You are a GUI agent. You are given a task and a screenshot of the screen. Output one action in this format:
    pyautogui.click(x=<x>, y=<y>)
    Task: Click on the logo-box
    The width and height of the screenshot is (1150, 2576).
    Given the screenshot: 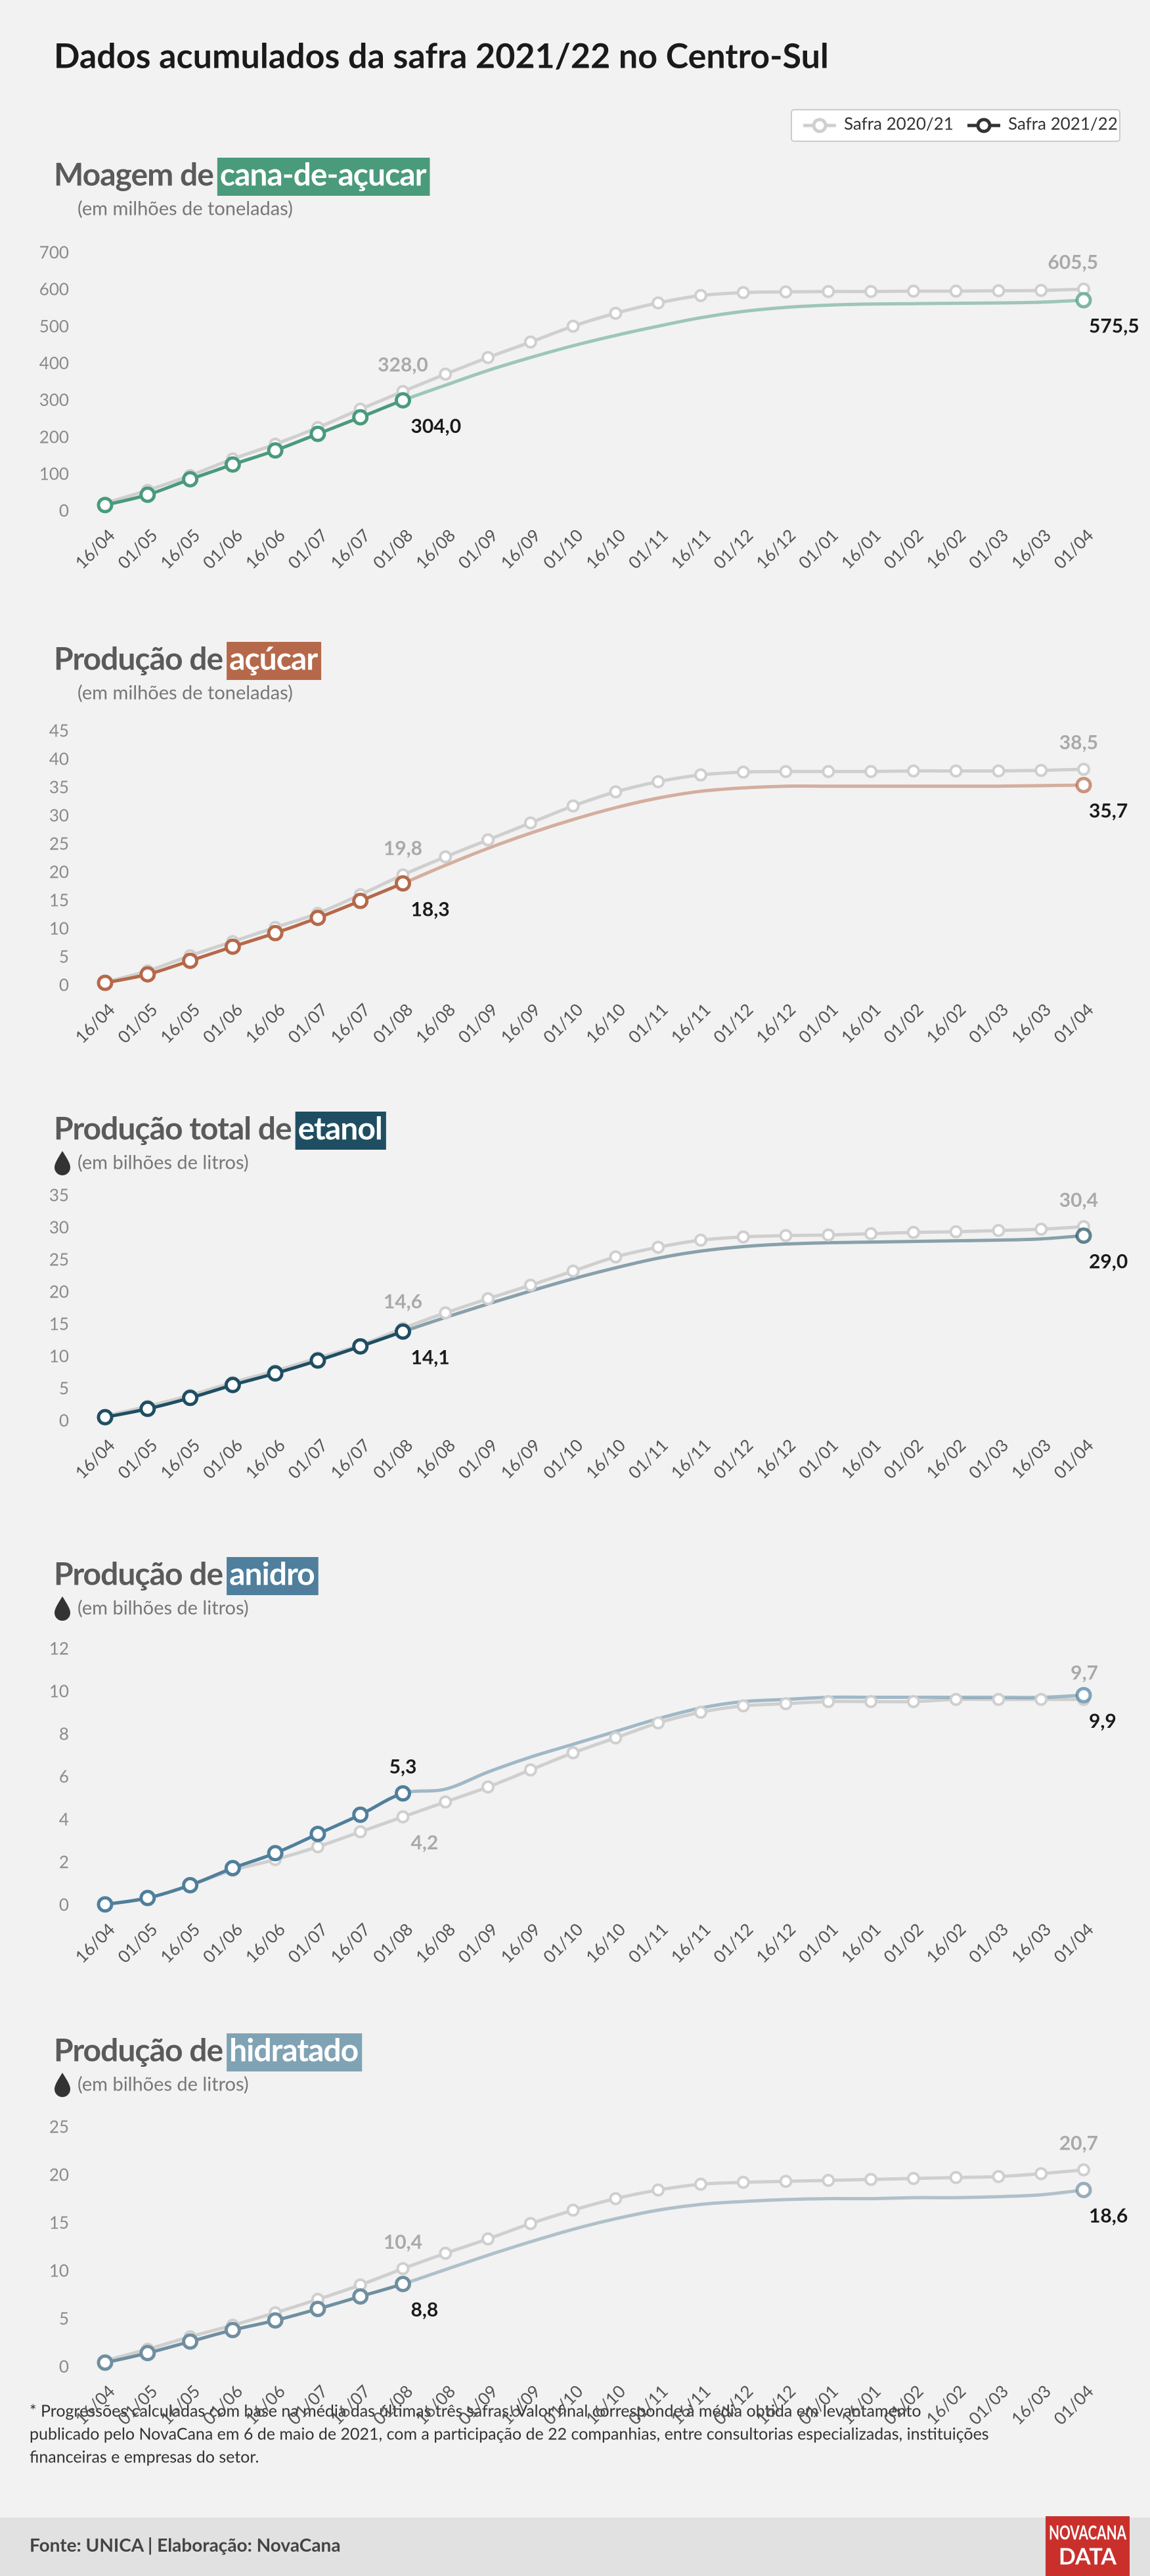 What is the action you would take?
    pyautogui.click(x=1088, y=2546)
    